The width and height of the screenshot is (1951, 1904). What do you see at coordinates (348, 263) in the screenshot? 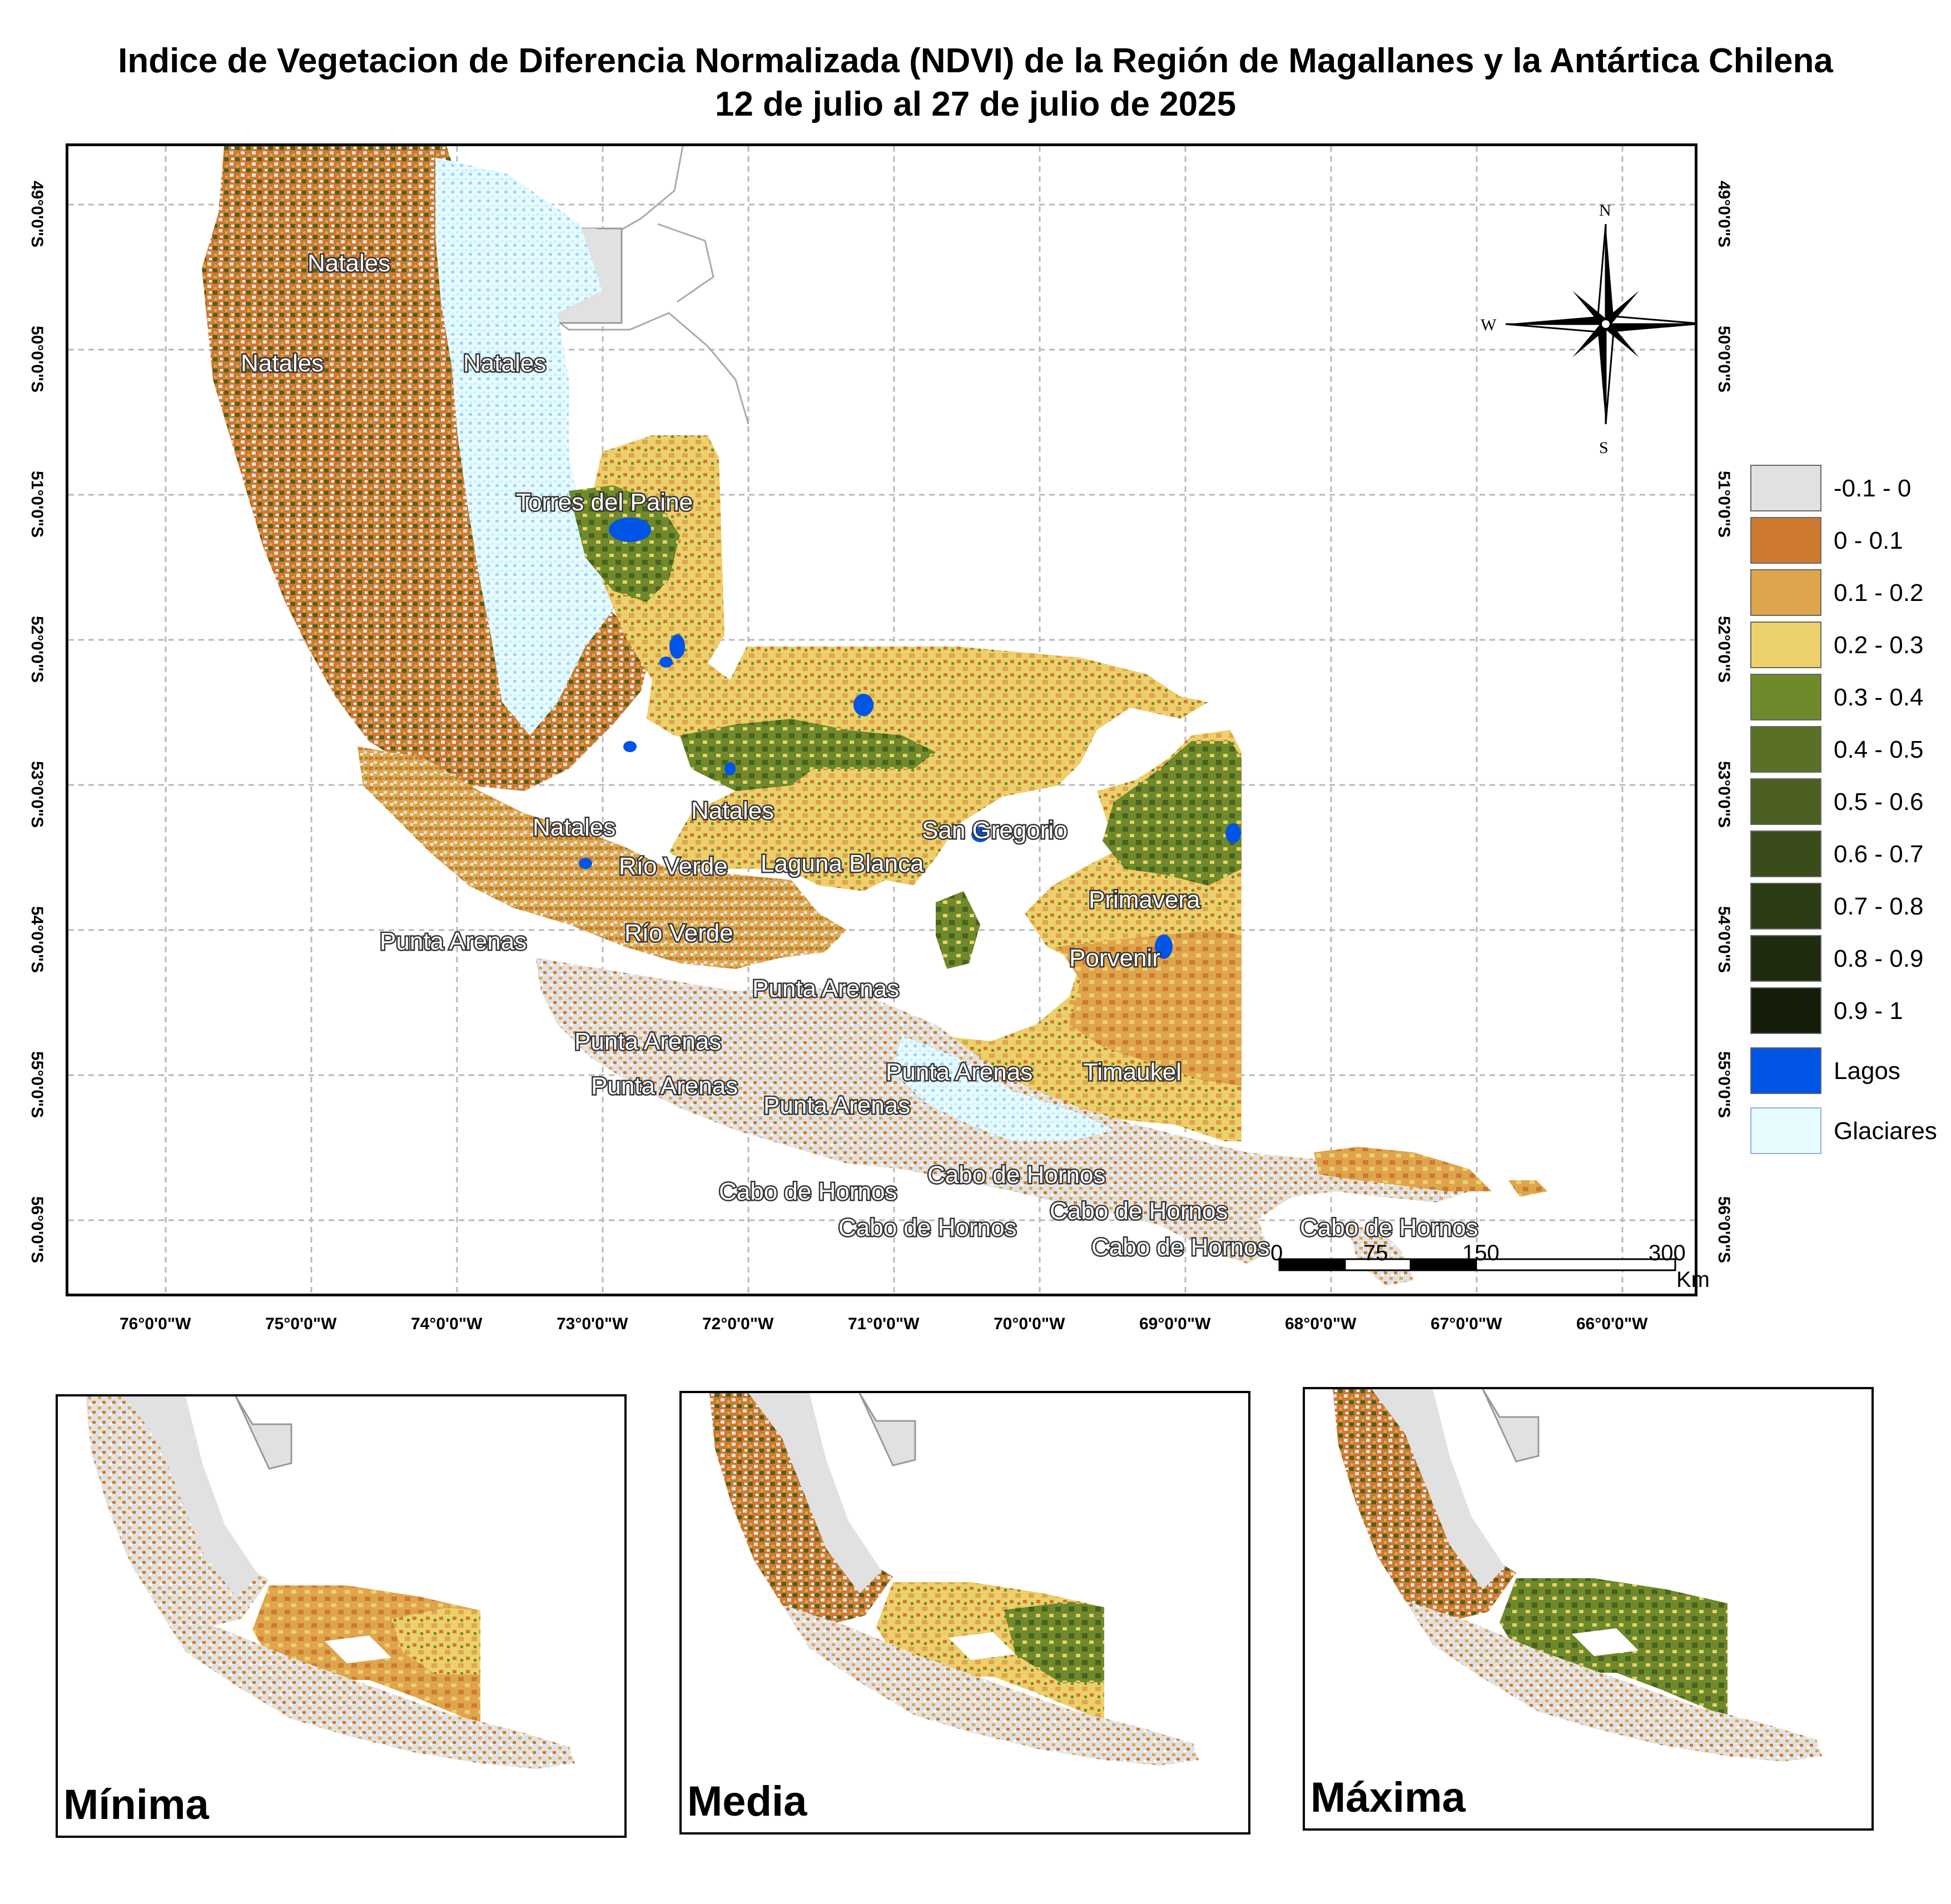
I see `place-natales-1: Natales` at bounding box center [348, 263].